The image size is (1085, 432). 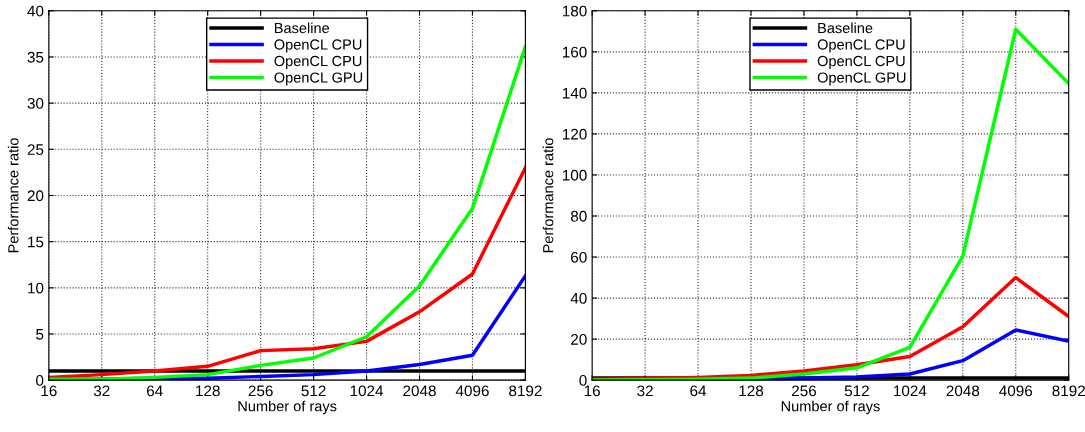 What do you see at coordinates (36, 288) in the screenshot?
I see `y-tick-label: 10` at bounding box center [36, 288].